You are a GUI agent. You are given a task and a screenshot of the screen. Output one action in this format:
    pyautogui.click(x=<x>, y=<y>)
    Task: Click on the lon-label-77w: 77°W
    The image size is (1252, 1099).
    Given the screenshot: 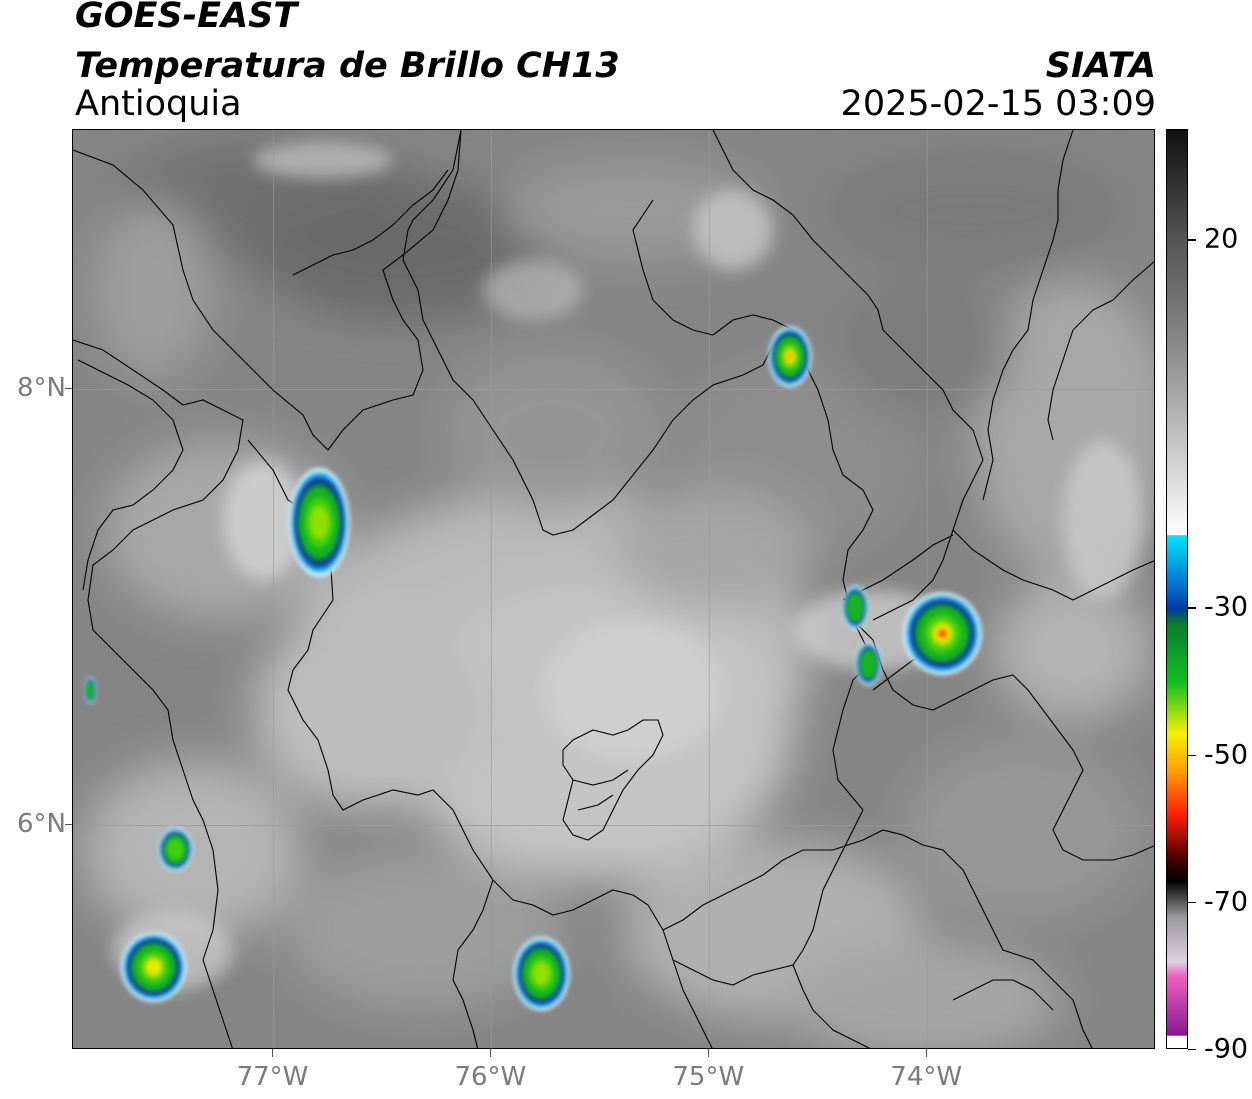 What is the action you would take?
    pyautogui.click(x=272, y=1077)
    